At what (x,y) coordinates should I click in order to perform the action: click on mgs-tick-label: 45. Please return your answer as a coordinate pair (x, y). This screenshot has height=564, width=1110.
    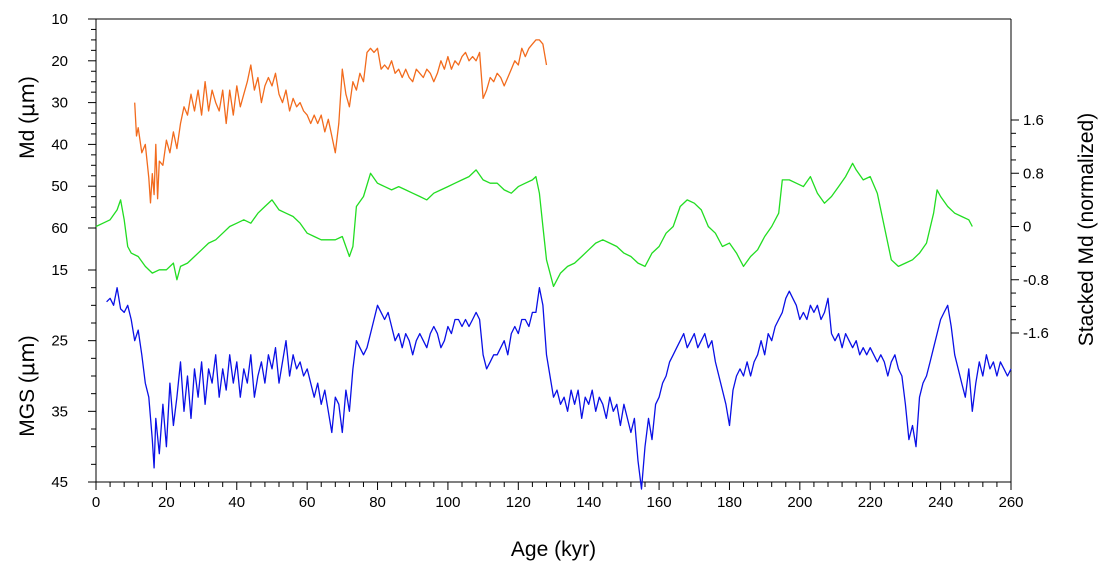
    Looking at the image, I should click on (59, 482).